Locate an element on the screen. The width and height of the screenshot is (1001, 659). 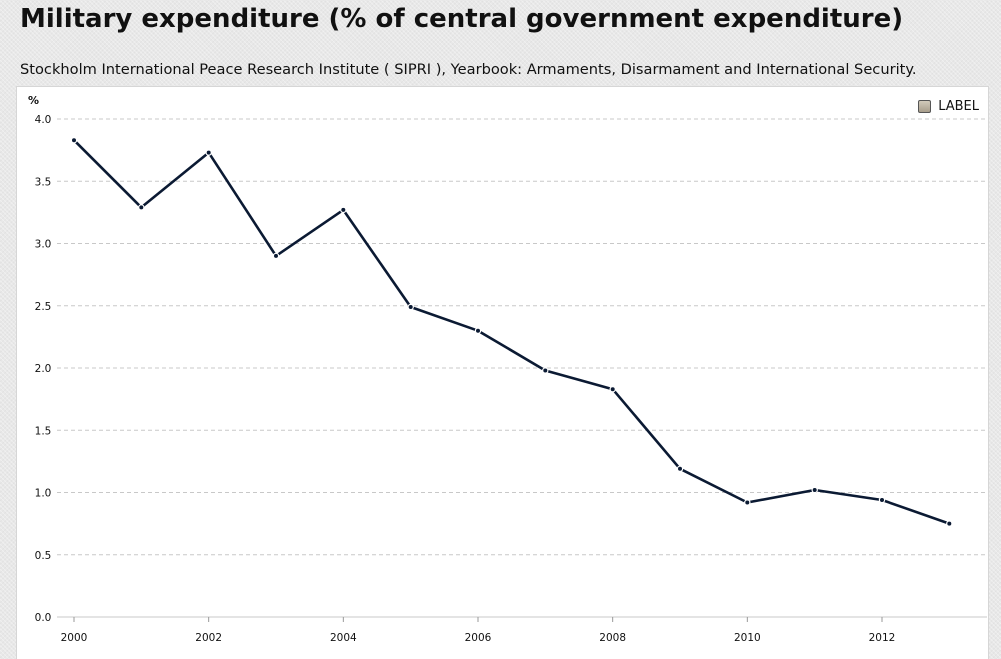
x-tick-label: 2008 is located at coordinates (612, 638).